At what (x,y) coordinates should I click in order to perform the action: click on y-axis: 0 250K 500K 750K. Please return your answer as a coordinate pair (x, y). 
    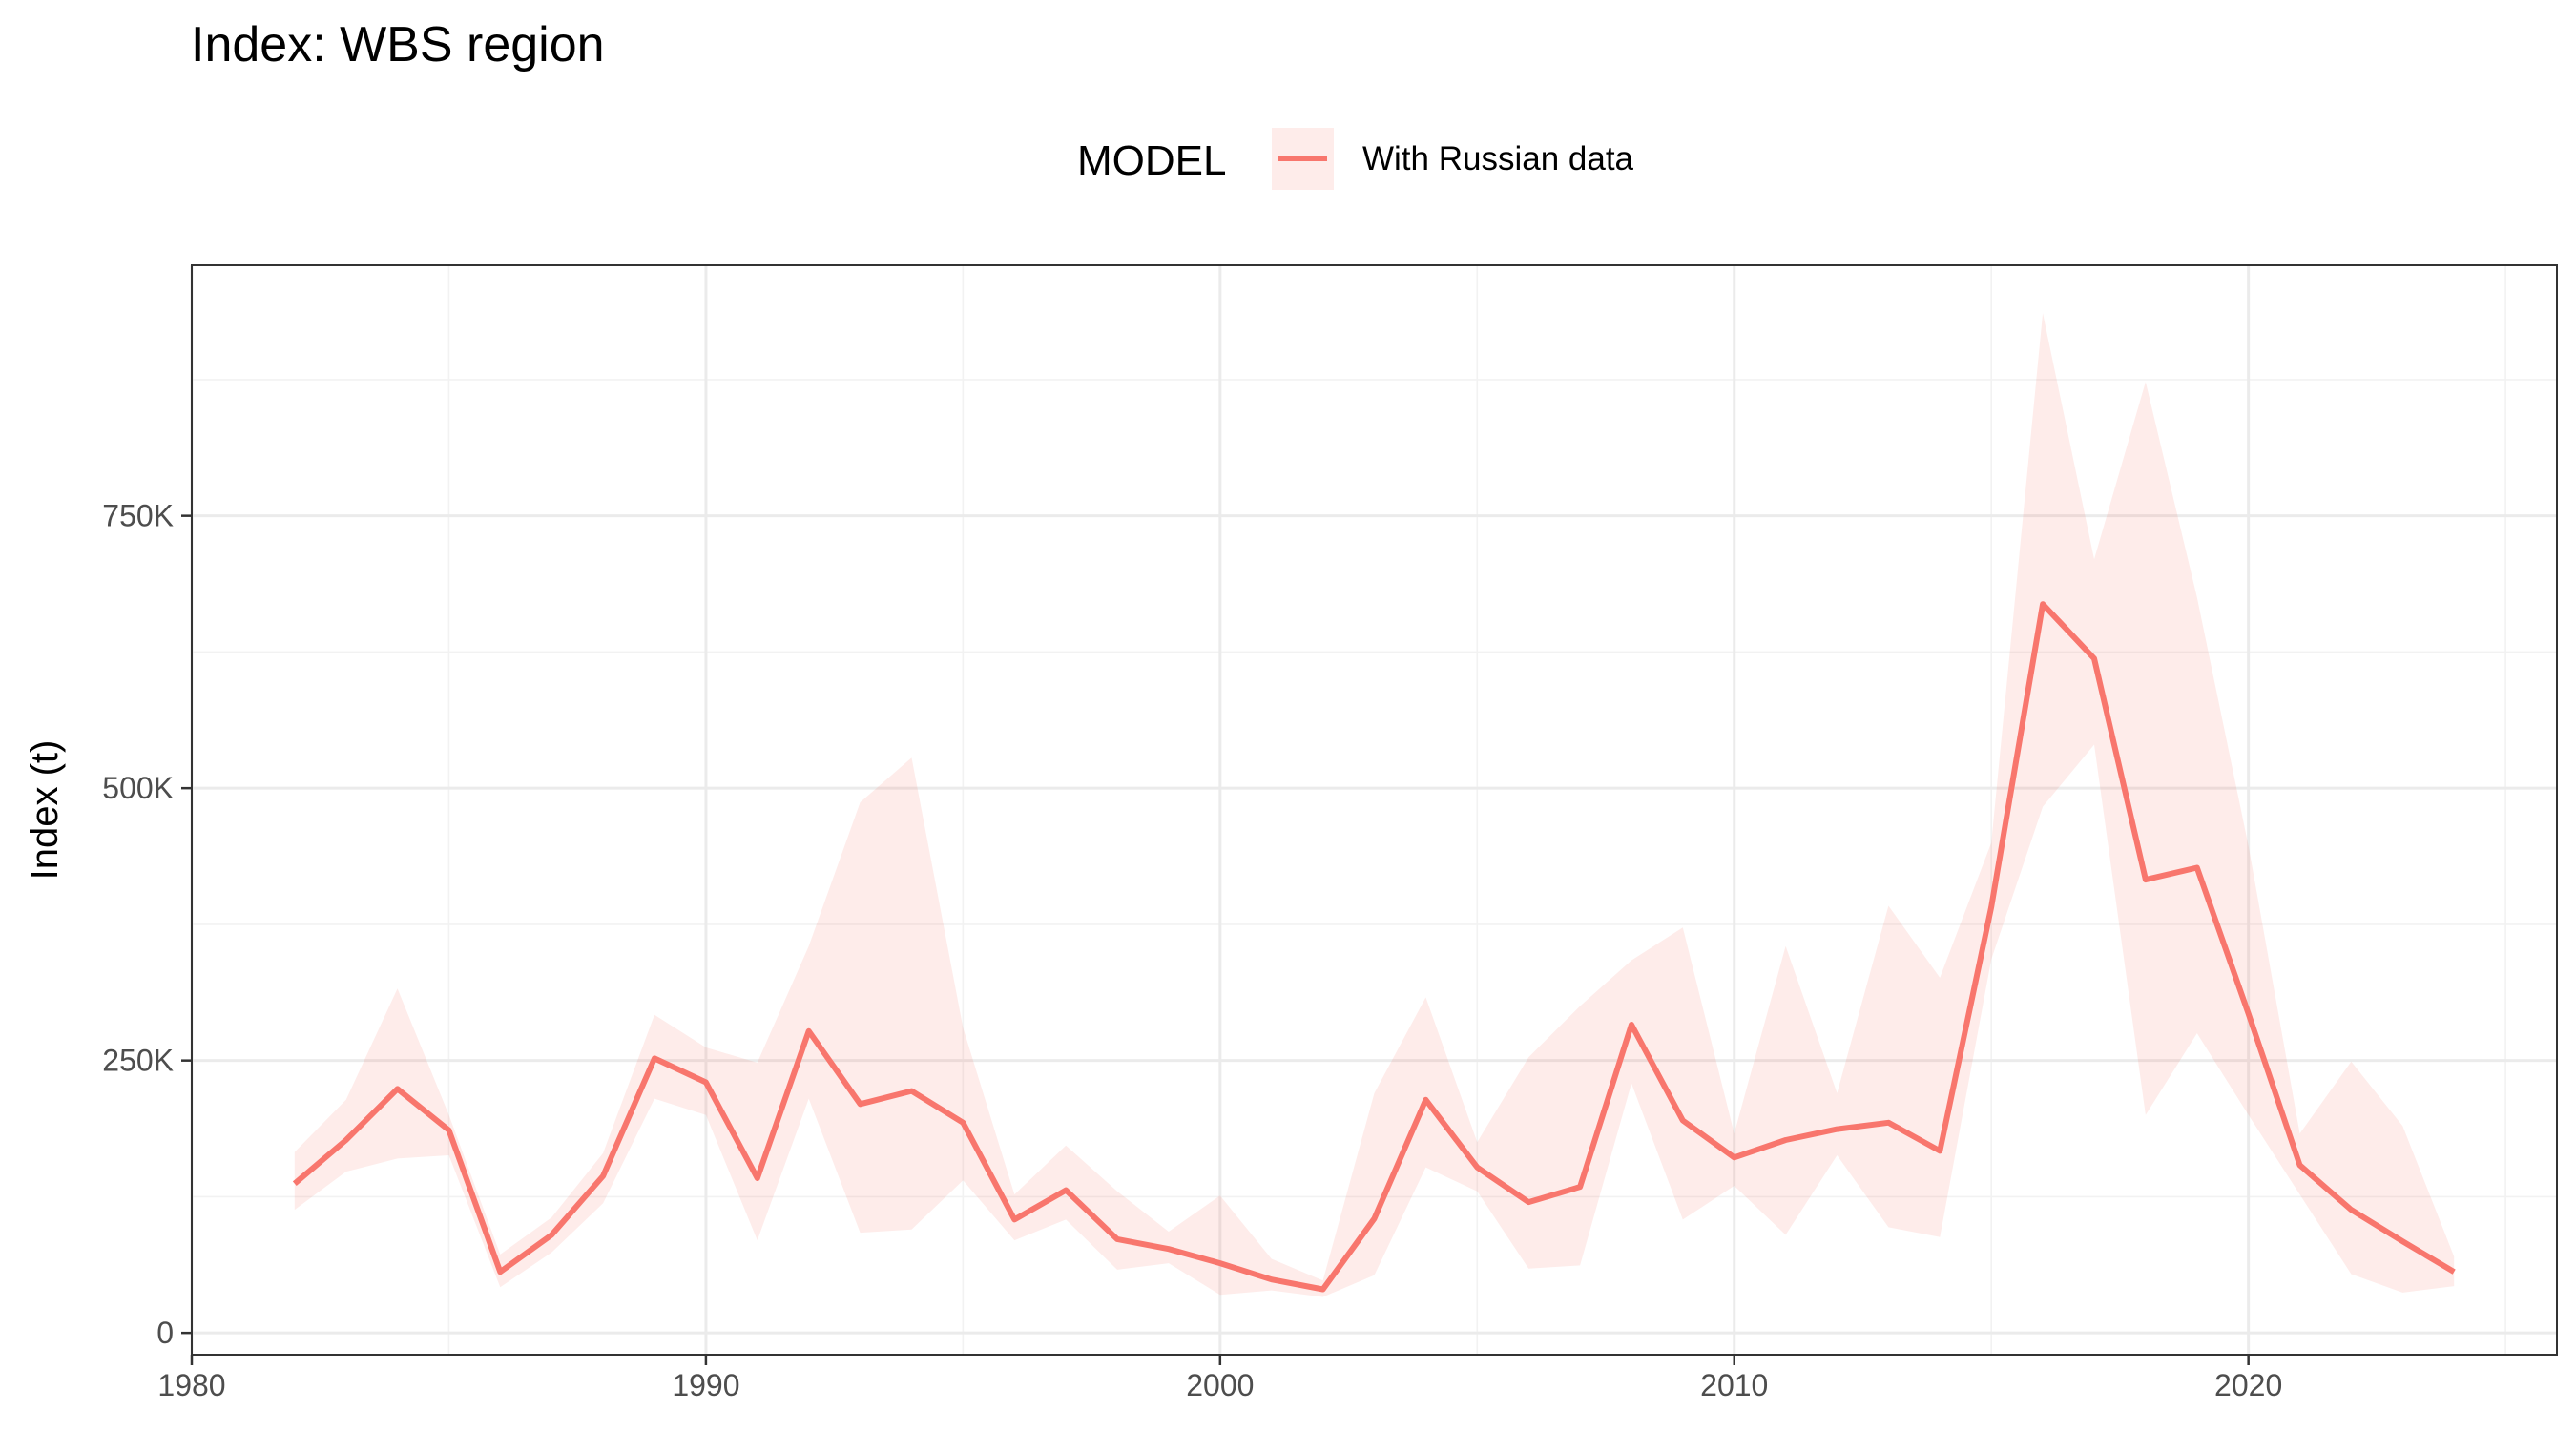
    Looking at the image, I should click on (147, 924).